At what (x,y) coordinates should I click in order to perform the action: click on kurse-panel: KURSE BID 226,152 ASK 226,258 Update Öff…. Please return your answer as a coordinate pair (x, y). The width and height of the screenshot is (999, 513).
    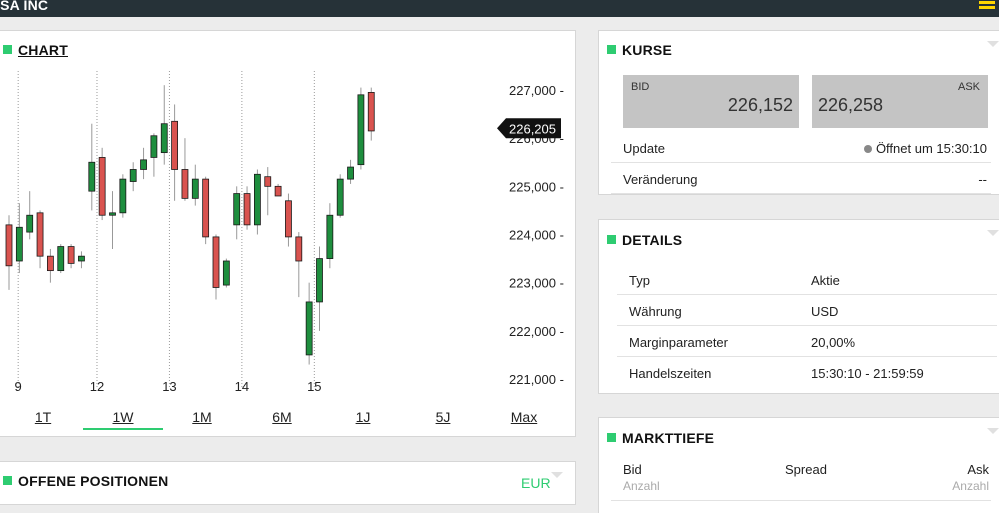
    Looking at the image, I should click on (798, 112).